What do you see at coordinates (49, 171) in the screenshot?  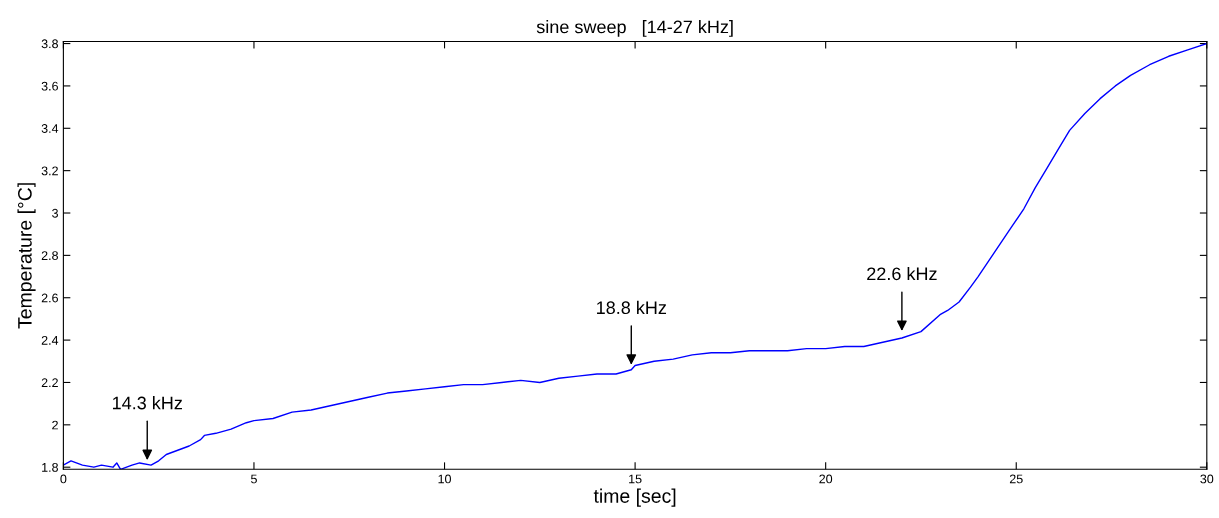 I see `y-tick-label: 3.2` at bounding box center [49, 171].